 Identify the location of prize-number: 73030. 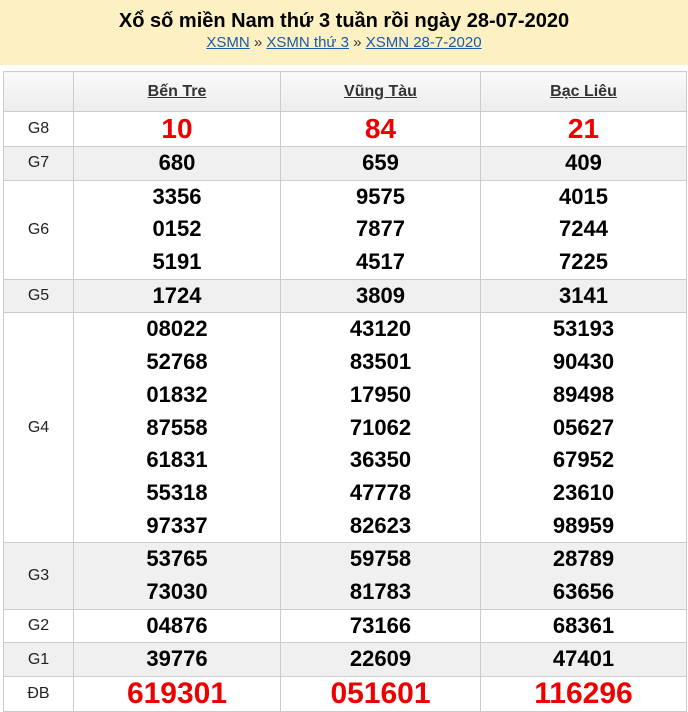
(177, 591).